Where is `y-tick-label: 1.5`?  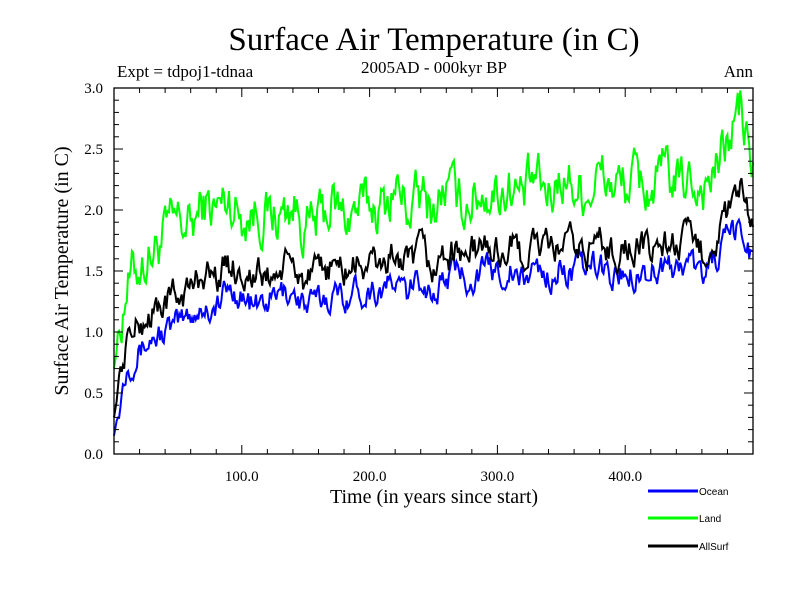 y-tick-label: 1.5 is located at coordinates (93, 272).